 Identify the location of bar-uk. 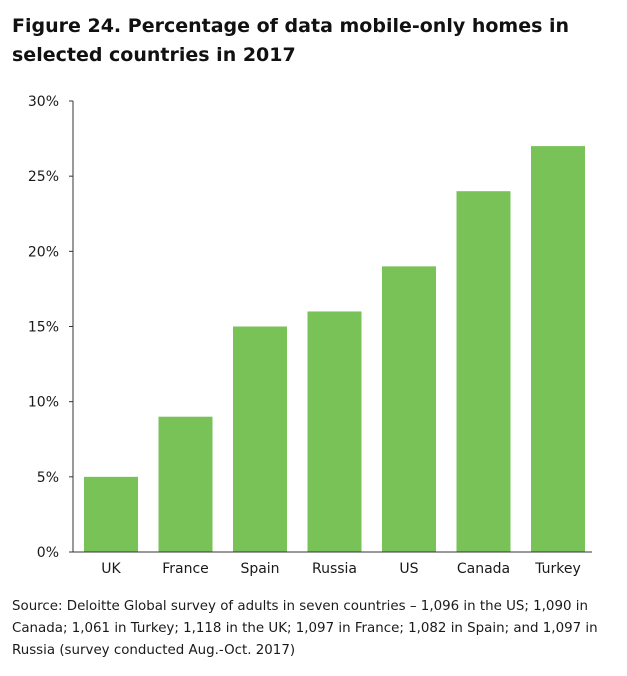
(111, 514).